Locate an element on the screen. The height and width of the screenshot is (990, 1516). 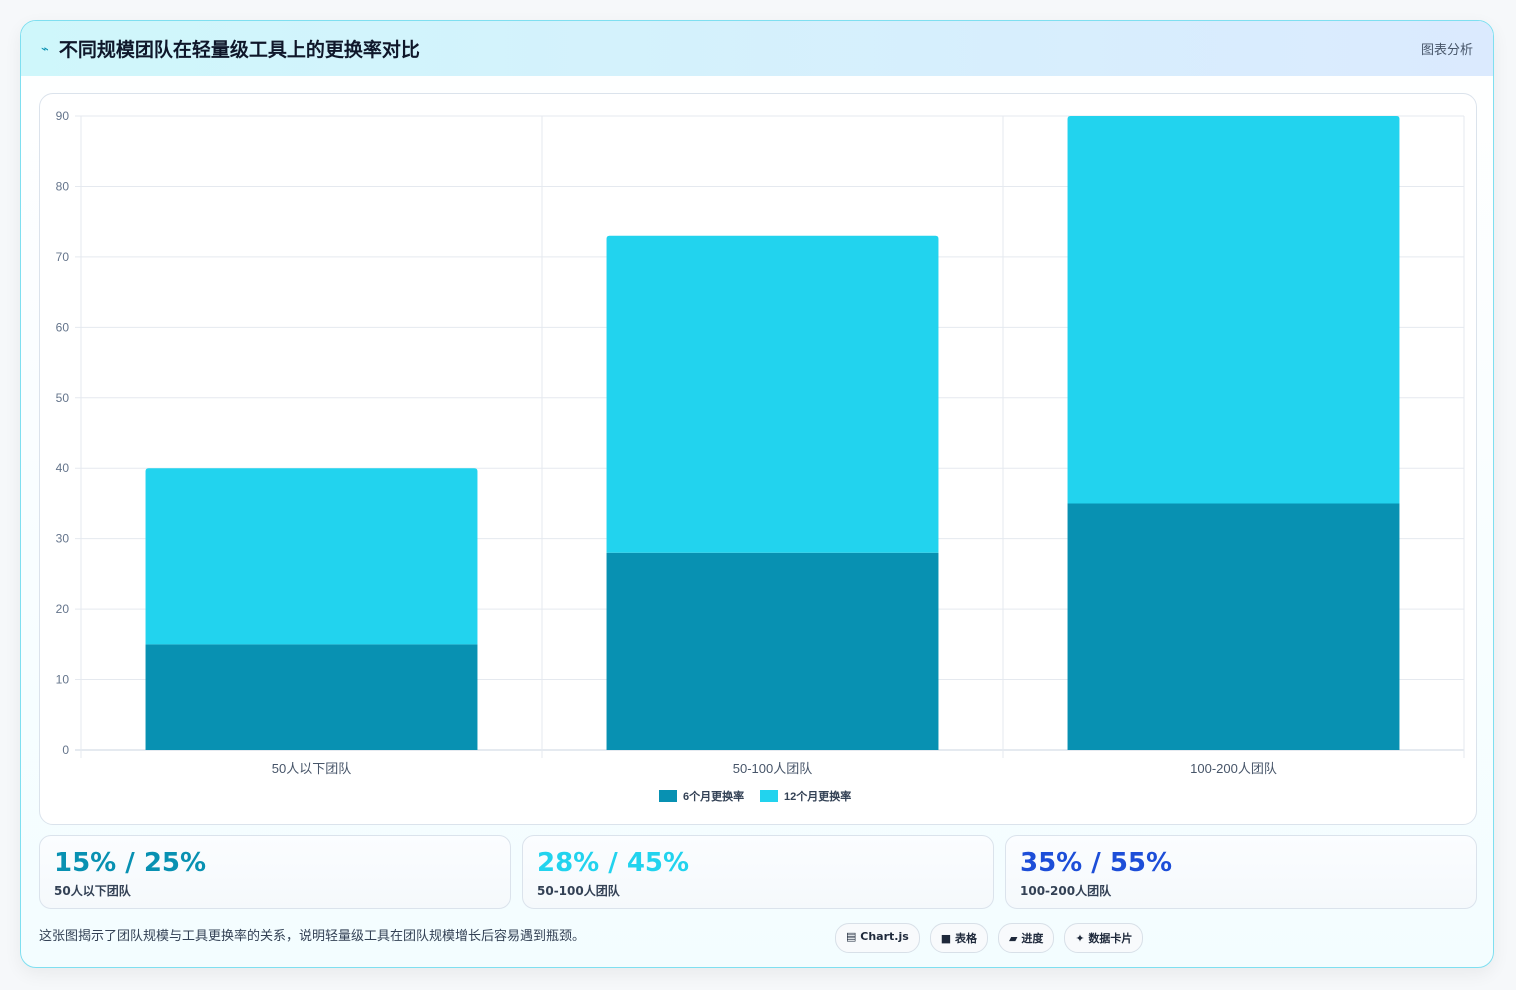
y-tick-label: 50 is located at coordinates (63, 398).